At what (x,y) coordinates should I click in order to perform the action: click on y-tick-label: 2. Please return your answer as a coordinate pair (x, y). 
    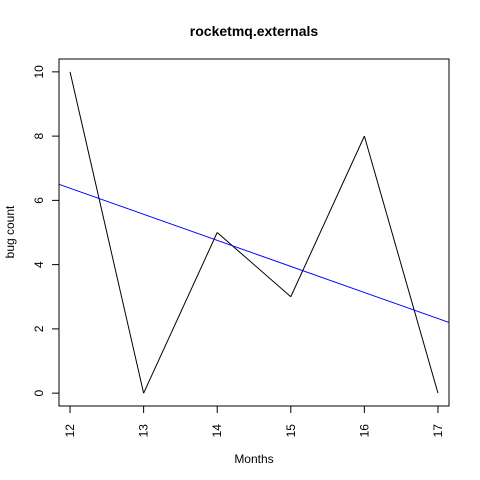
    Looking at the image, I should click on (39, 328).